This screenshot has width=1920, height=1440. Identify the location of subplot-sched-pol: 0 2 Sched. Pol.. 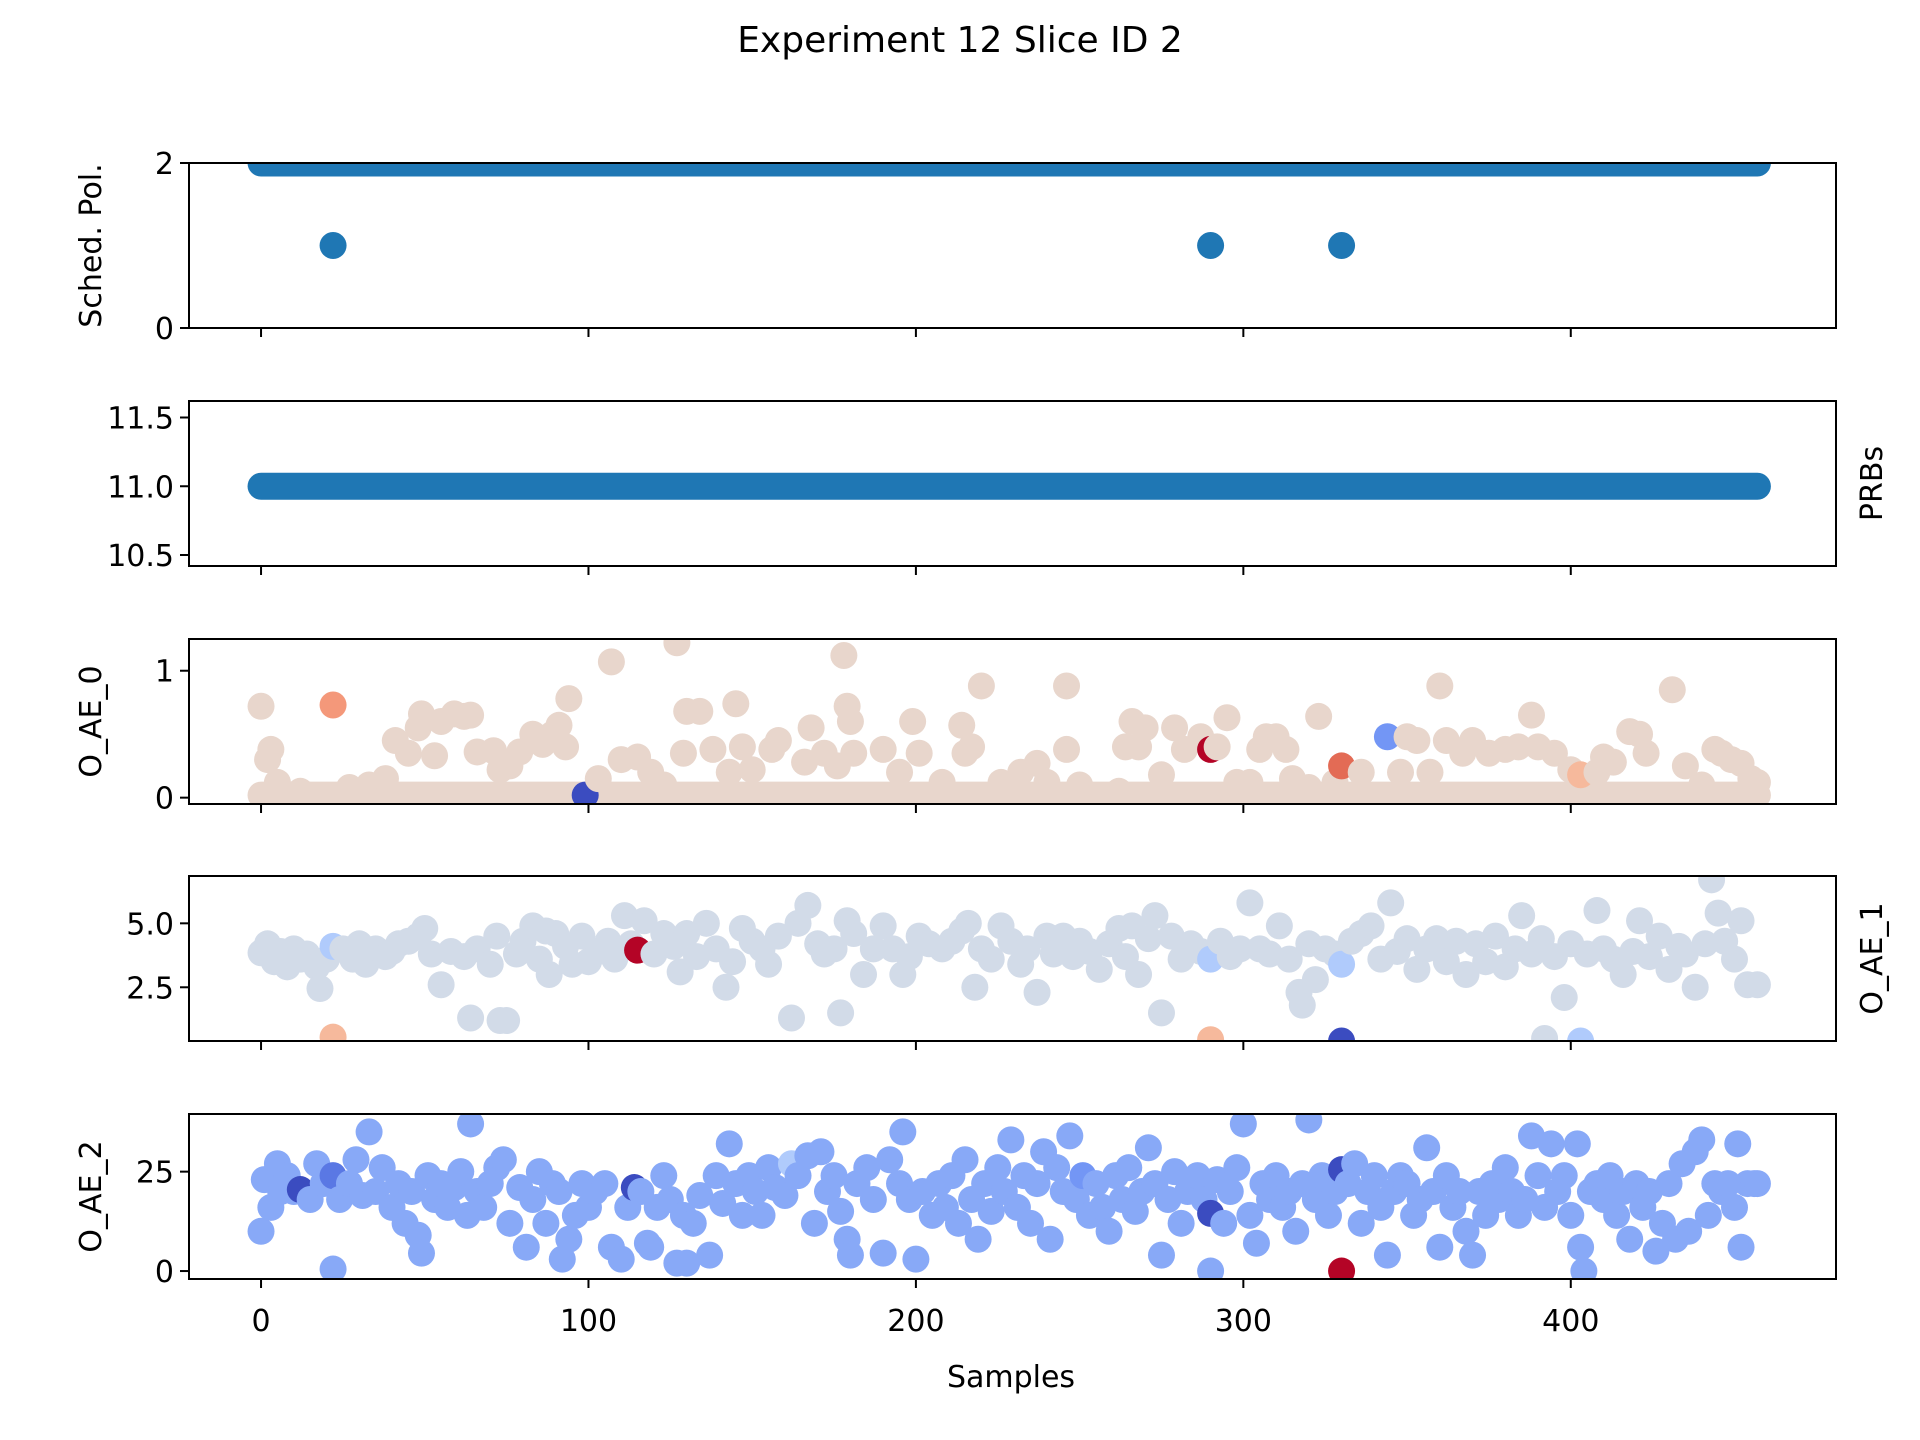
(955, 247).